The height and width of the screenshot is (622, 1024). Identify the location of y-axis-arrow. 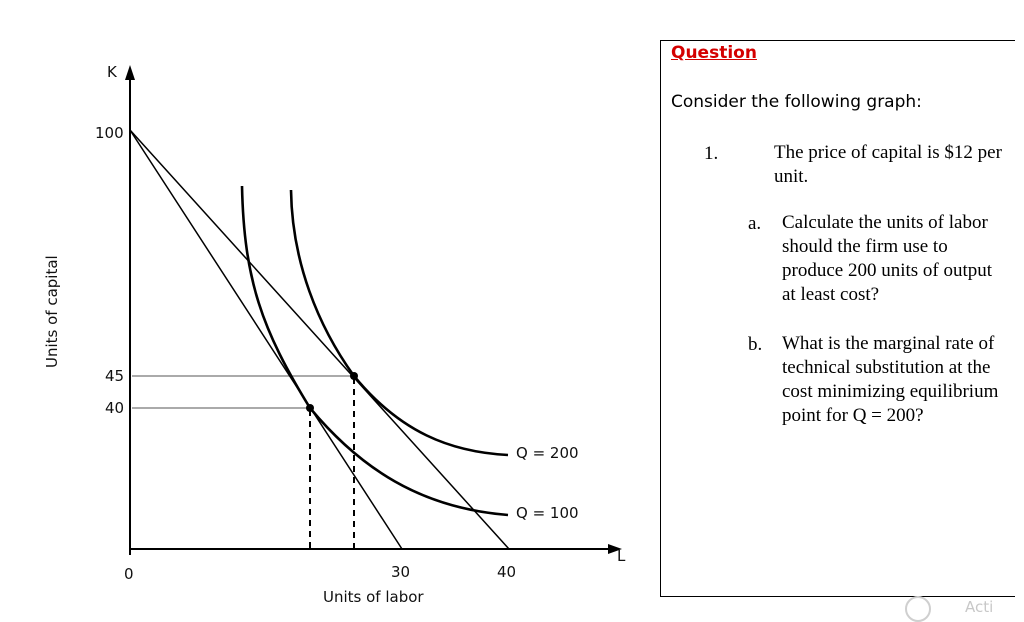
(130, 72).